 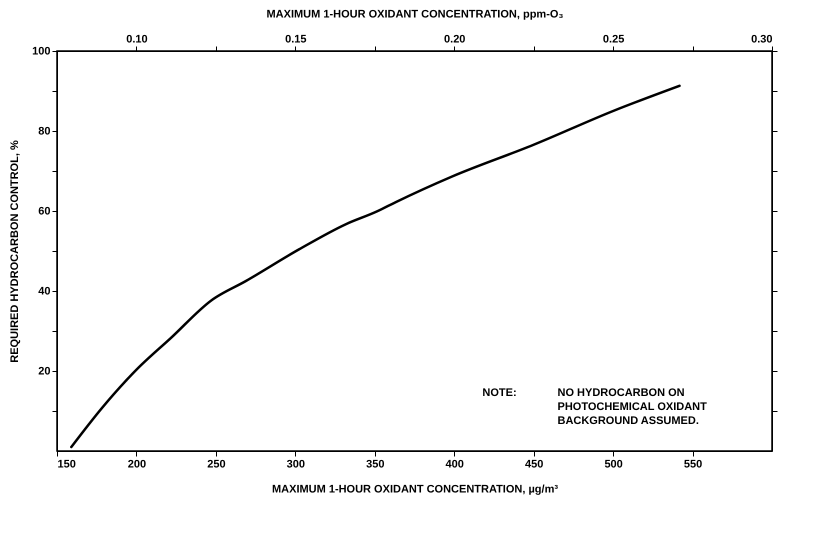 What do you see at coordinates (693, 464) in the screenshot?
I see `x-tick-label: 550` at bounding box center [693, 464].